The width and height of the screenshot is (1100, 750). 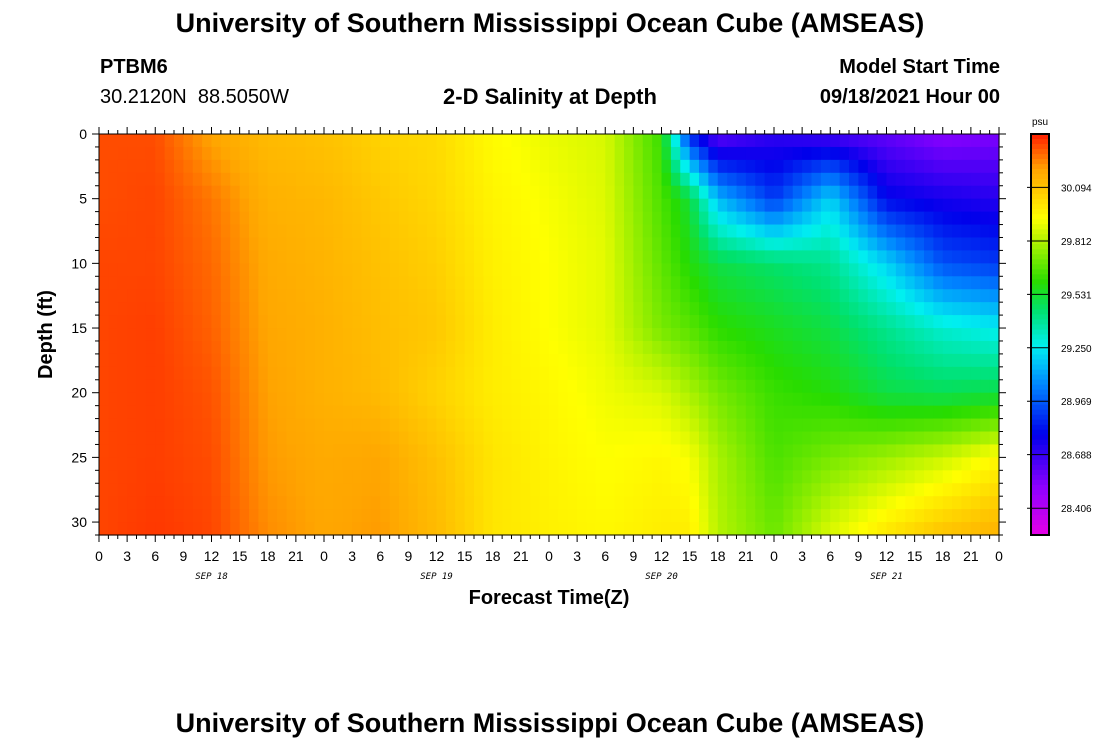 I want to click on x-tick-label: 6, so click(x=605, y=556).